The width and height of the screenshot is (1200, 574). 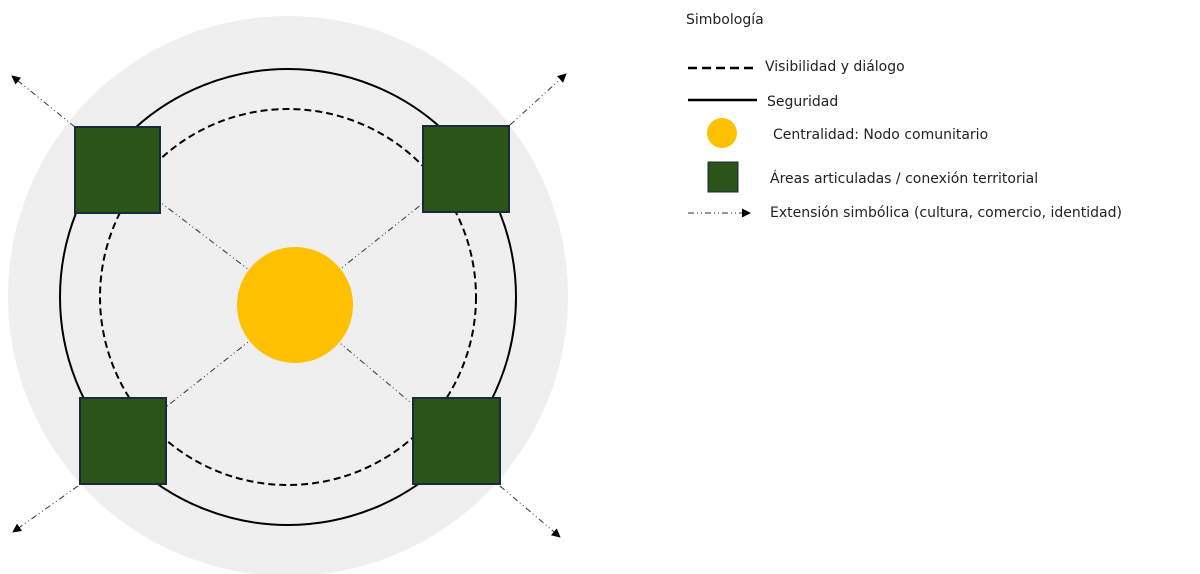 I want to click on legend-label: Seguridad, so click(x=802, y=102).